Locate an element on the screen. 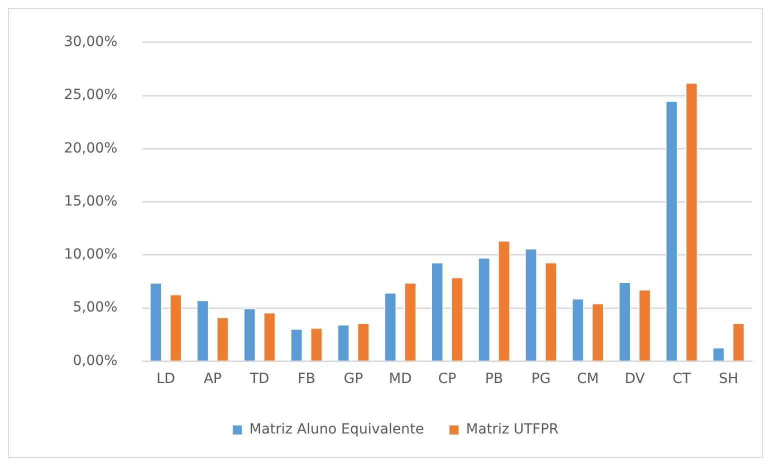 The height and width of the screenshot is (466, 771). x-tick-label: CM is located at coordinates (587, 379).